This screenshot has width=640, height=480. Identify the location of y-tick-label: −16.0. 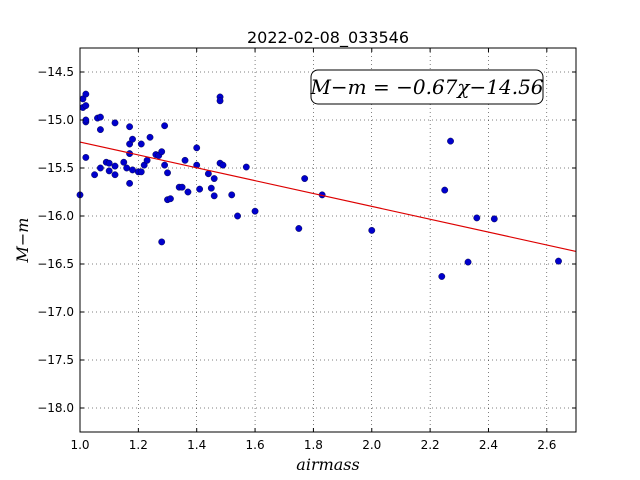
(55, 216).